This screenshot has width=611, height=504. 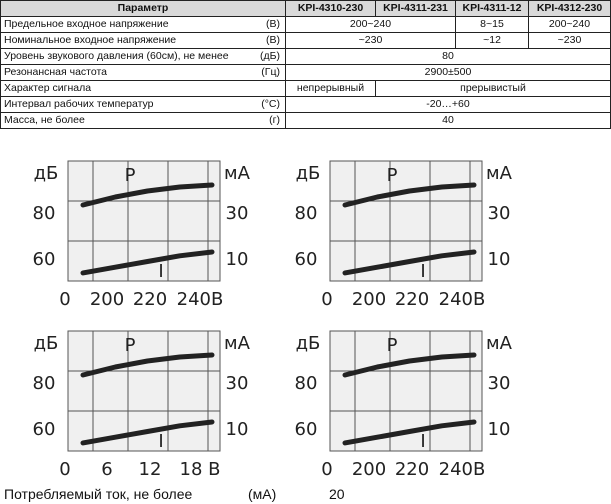 What do you see at coordinates (569, 8) in the screenshot?
I see `header-model: KPI-4312-230` at bounding box center [569, 8].